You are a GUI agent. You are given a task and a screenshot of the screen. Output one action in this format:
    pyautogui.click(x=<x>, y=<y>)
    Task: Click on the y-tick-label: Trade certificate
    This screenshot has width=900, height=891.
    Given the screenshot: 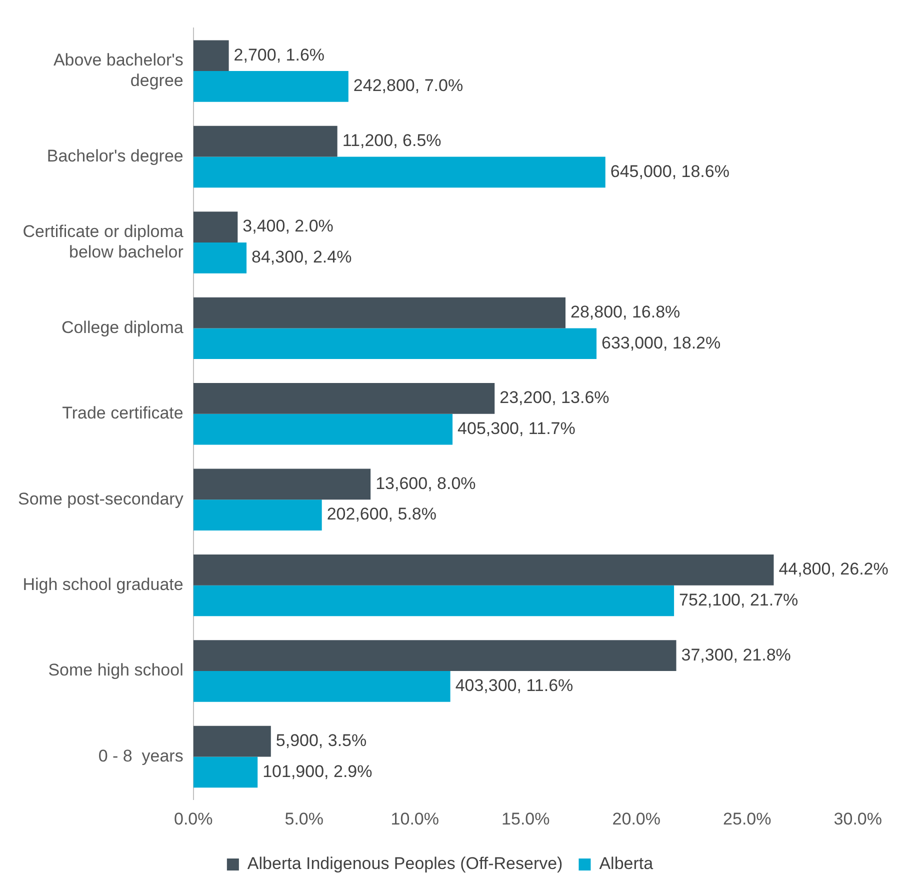 What is the action you would take?
    pyautogui.click(x=123, y=413)
    